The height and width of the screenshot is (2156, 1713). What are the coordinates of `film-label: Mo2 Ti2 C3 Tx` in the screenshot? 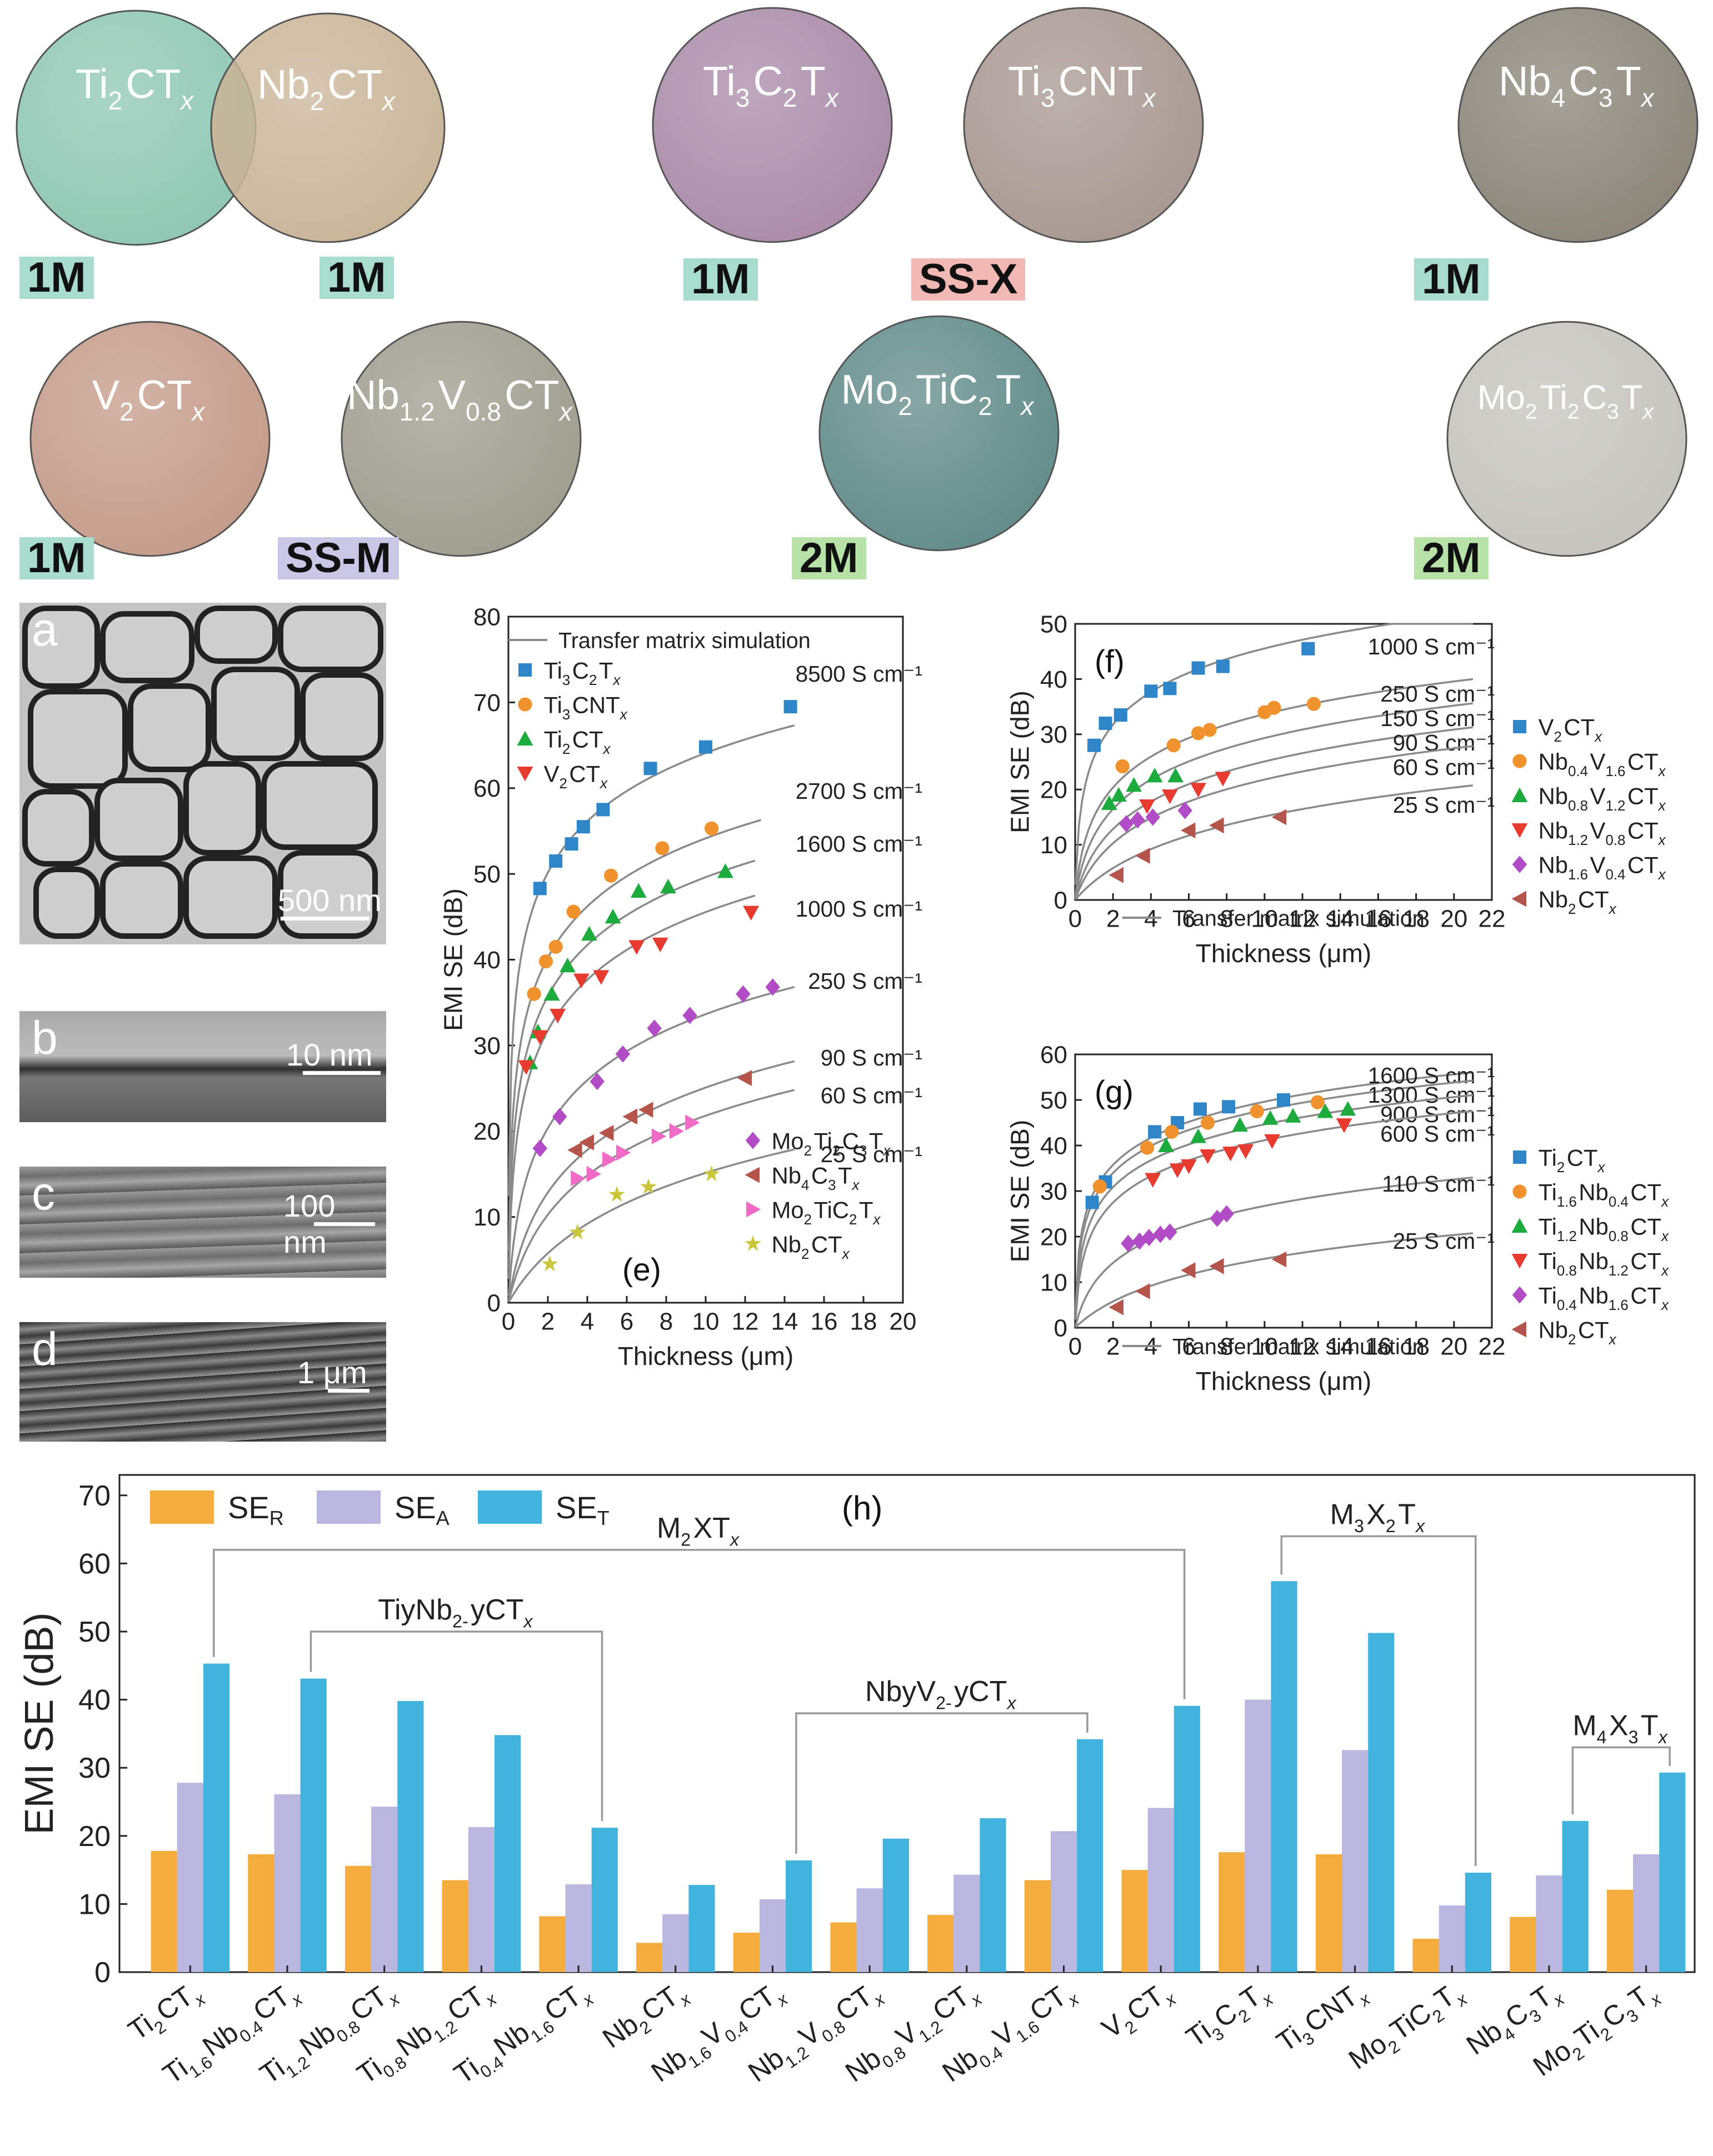 It's located at (1567, 400).